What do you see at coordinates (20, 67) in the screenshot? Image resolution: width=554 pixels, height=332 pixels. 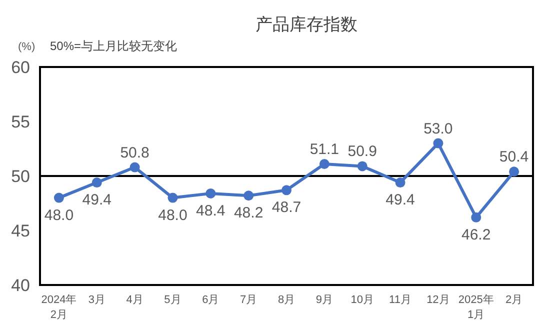 I see `y-tick-label: 60` at bounding box center [20, 67].